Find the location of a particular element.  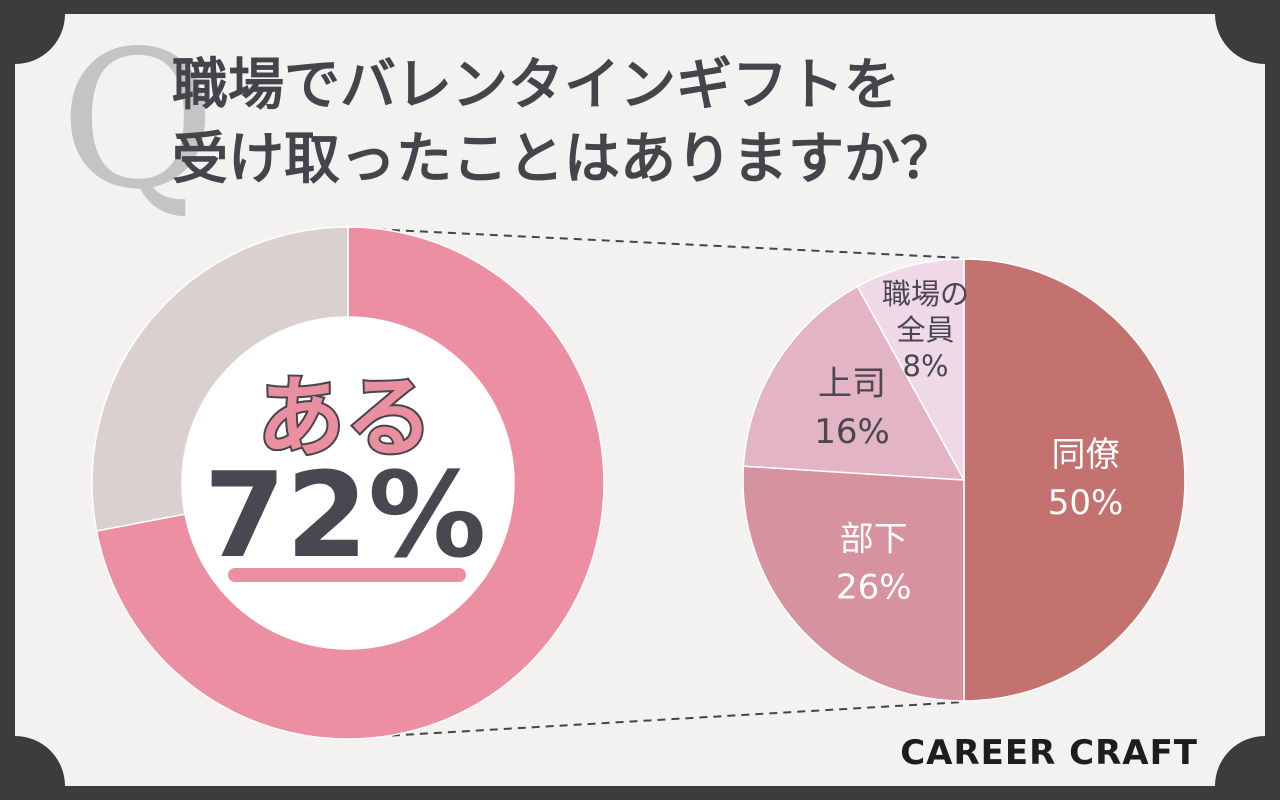

center-label: ある is located at coordinates (345, 417).